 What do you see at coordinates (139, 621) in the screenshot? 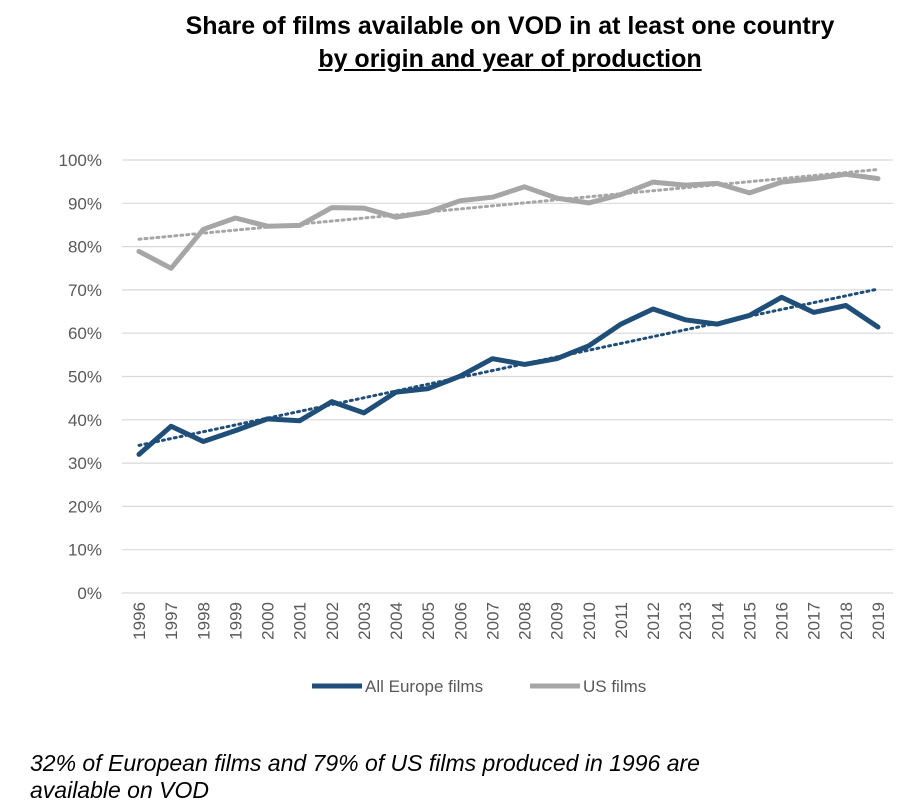
I see `x-tick-label: 1996` at bounding box center [139, 621].